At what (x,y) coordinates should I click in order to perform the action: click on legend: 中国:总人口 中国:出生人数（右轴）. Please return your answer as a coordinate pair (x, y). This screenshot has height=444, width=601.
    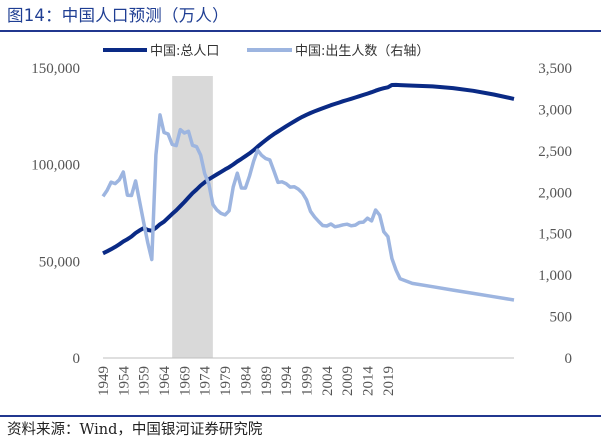
    Looking at the image, I should click on (266, 51).